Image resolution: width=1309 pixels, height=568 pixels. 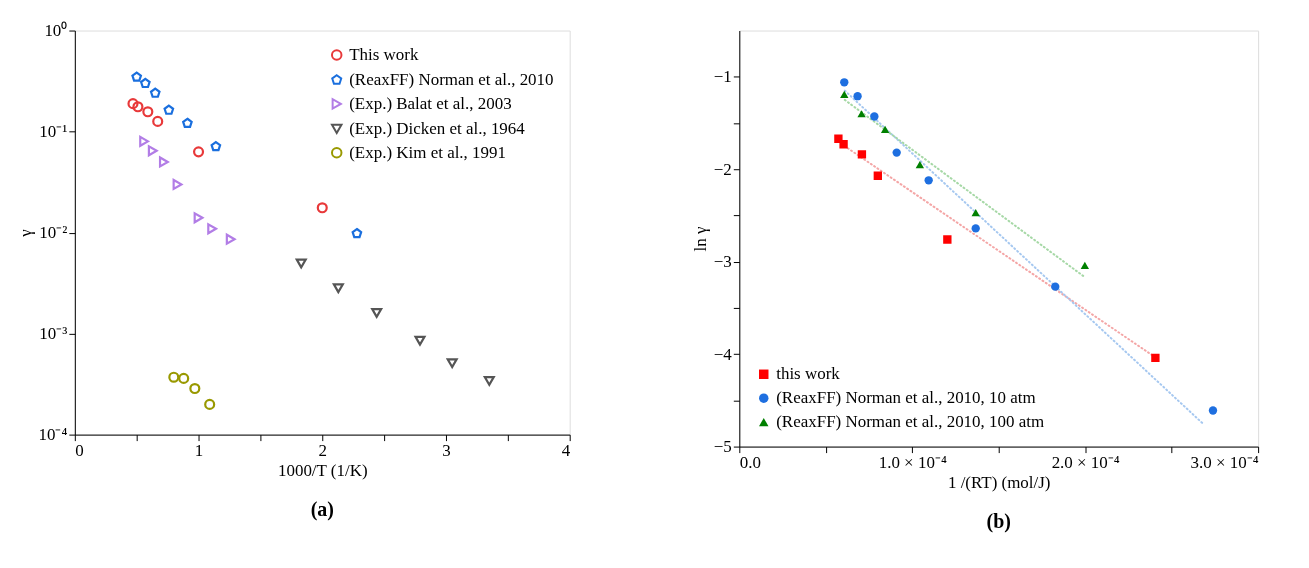 What do you see at coordinates (723, 354) in the screenshot?
I see `y-tick-label: −4` at bounding box center [723, 354].